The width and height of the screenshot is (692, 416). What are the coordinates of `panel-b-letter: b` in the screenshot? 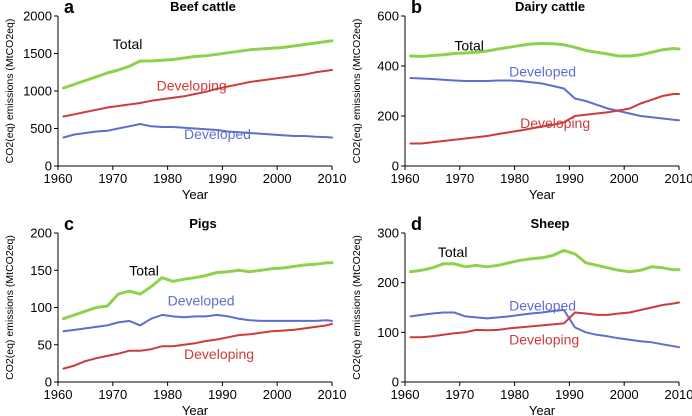 It's located at (416, 8).